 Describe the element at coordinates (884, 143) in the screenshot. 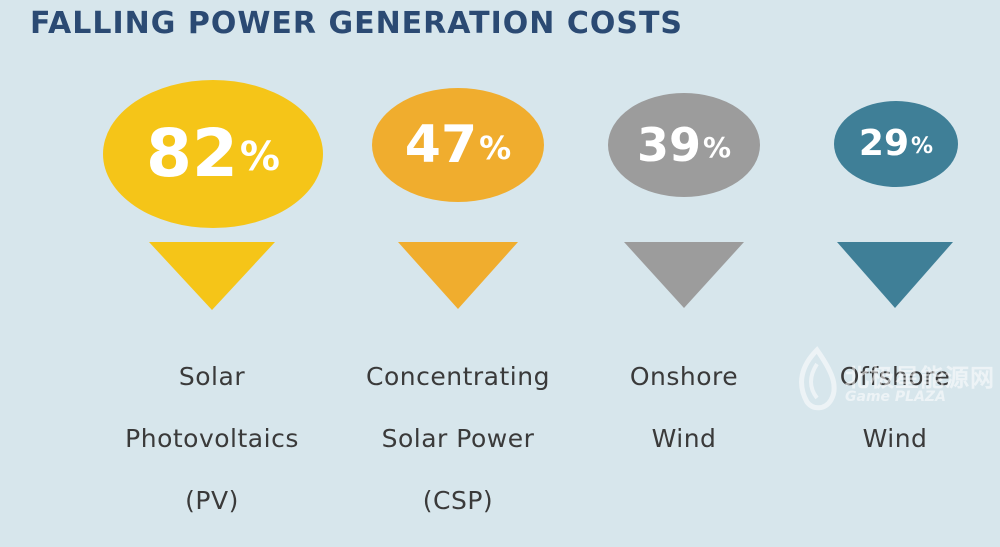

I see `percentage-value: 29` at that location.